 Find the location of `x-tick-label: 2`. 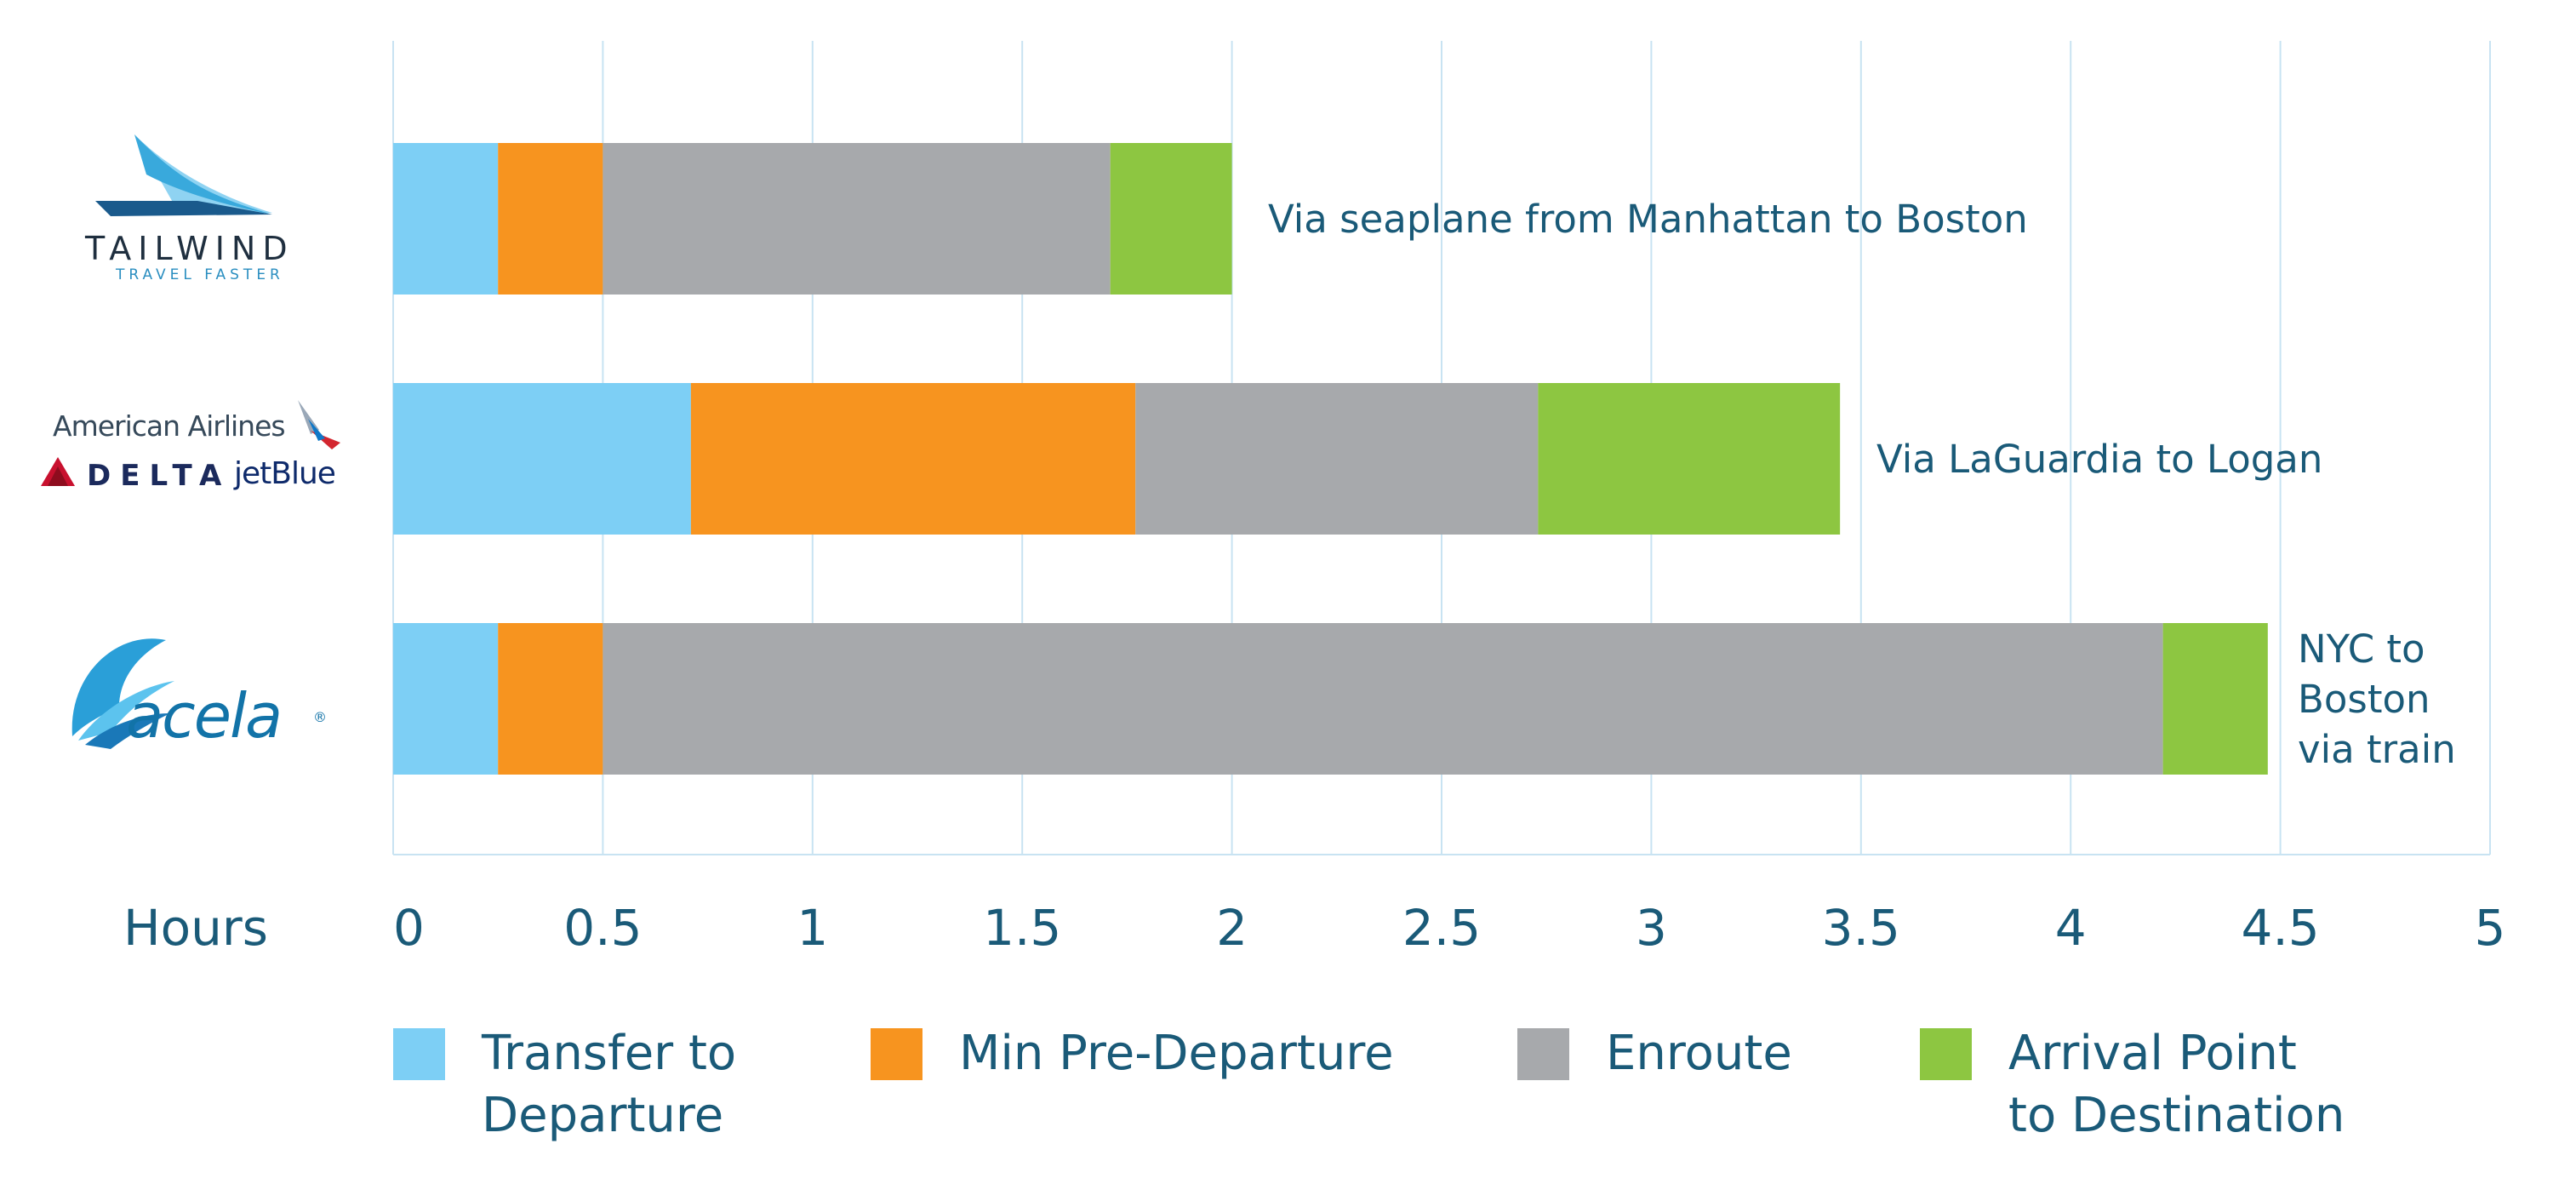

x-tick-label: 2 is located at coordinates (1232, 928).